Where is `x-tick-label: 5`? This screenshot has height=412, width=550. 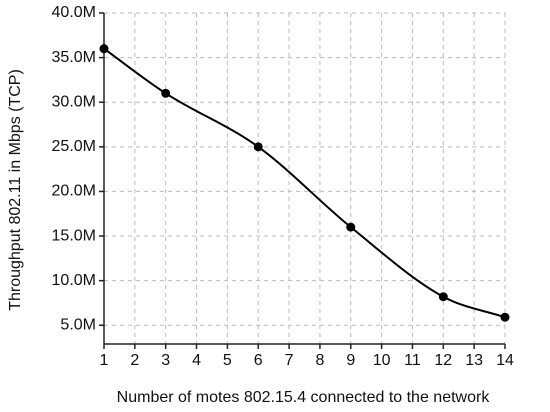 x-tick-label: 5 is located at coordinates (227, 360).